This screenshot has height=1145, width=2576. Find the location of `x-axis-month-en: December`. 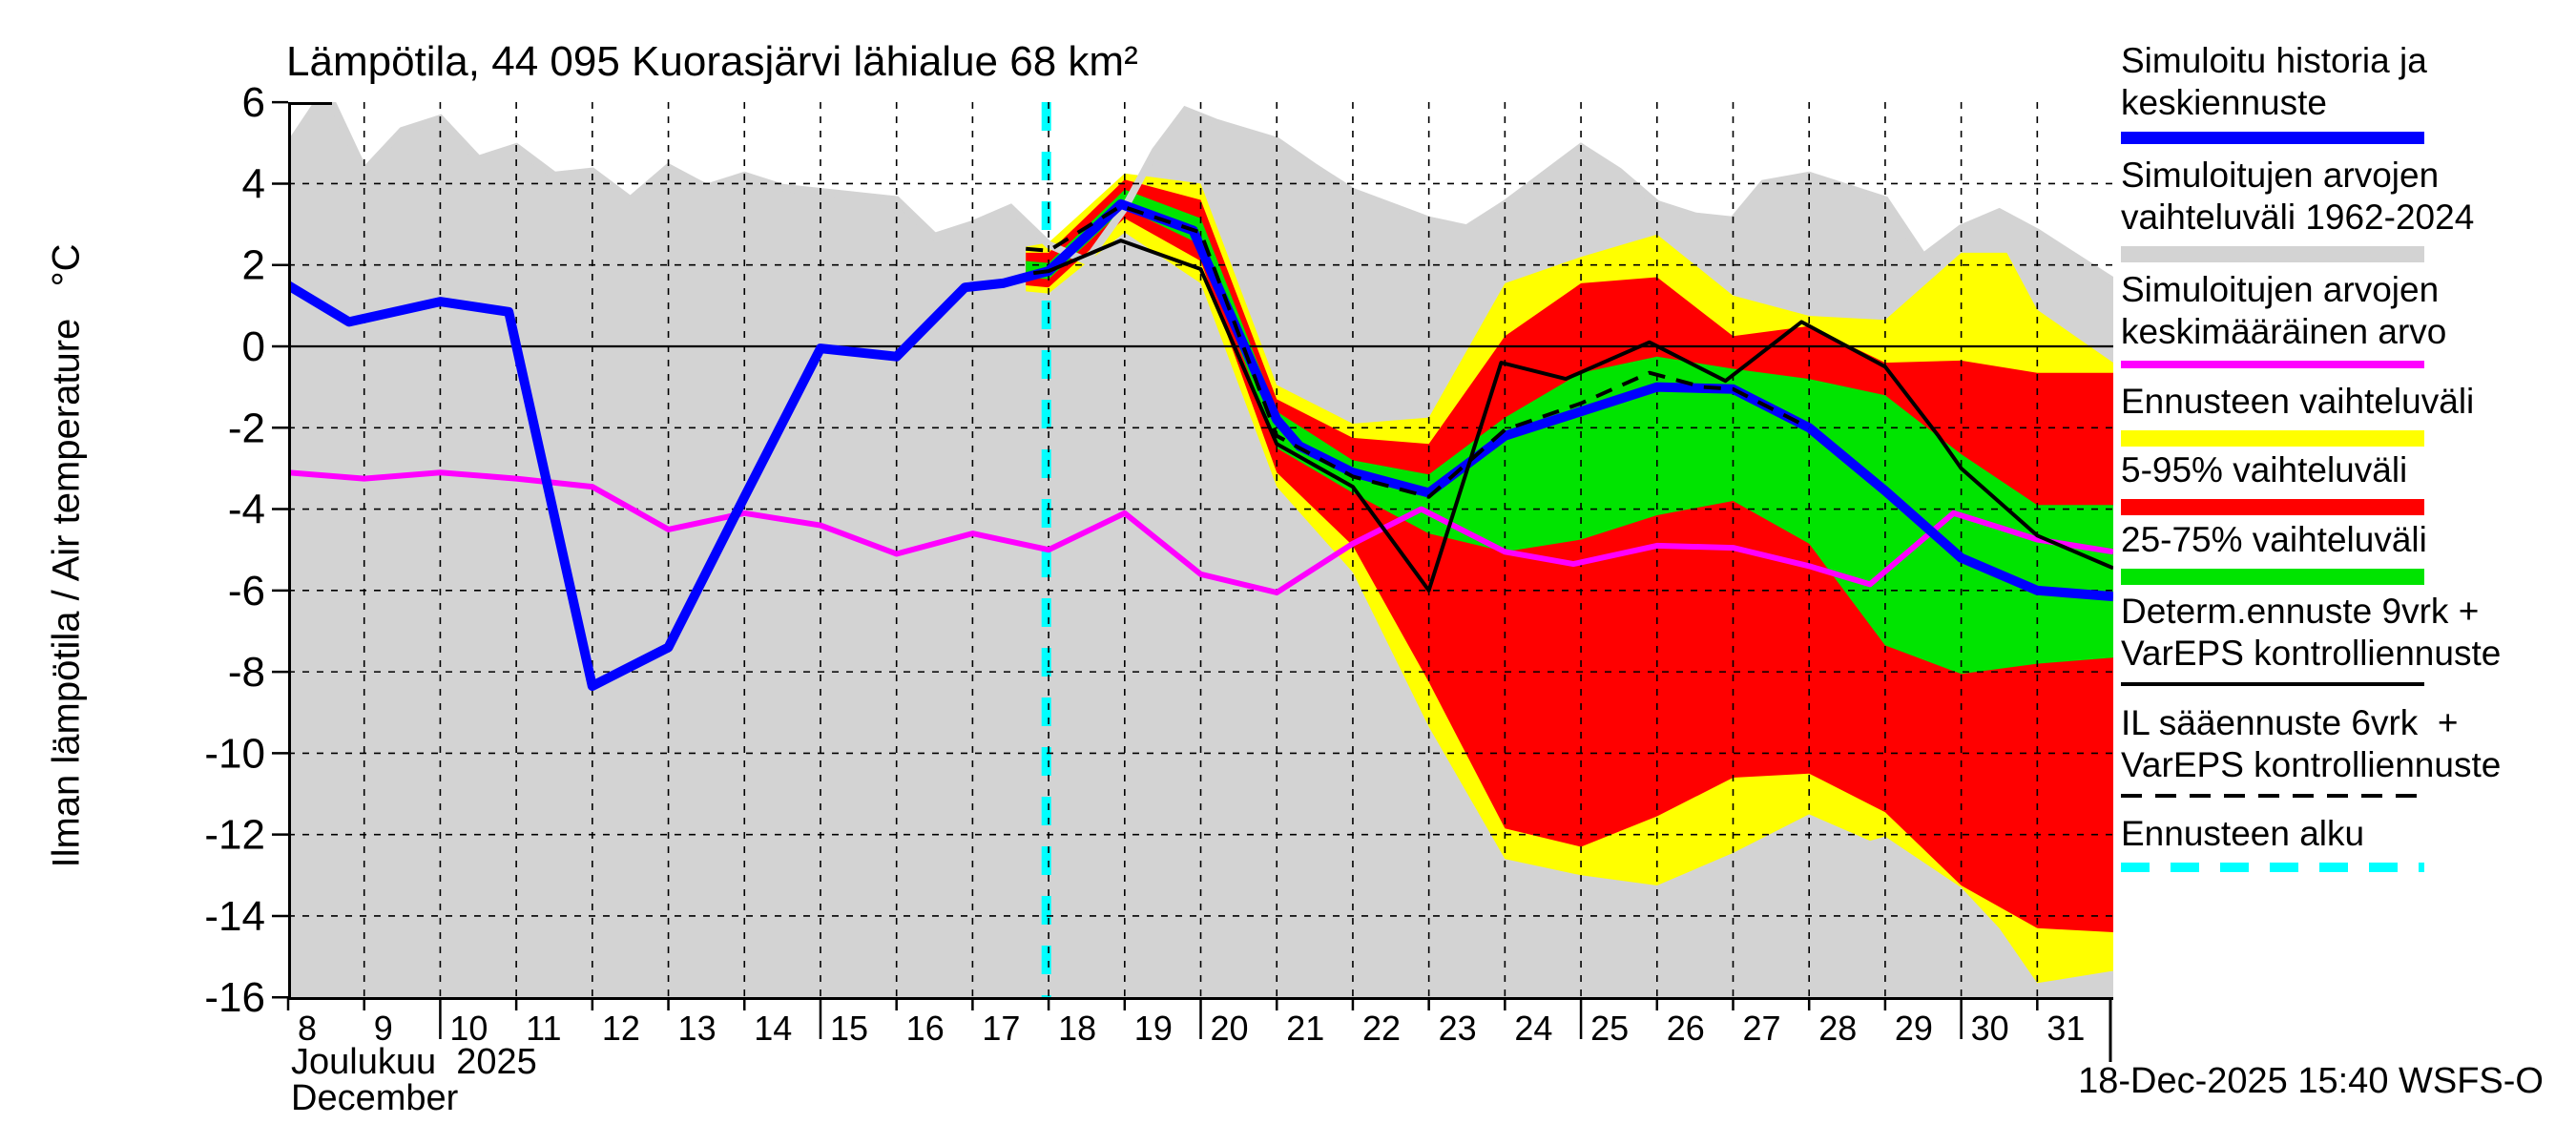

x-axis-month-en: December is located at coordinates (375, 1098).